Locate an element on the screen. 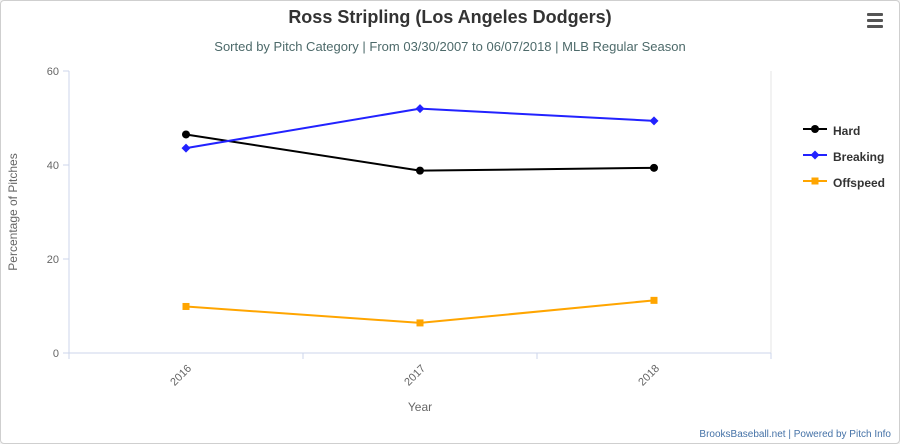  svg-text: Year is located at coordinates (420, 407).